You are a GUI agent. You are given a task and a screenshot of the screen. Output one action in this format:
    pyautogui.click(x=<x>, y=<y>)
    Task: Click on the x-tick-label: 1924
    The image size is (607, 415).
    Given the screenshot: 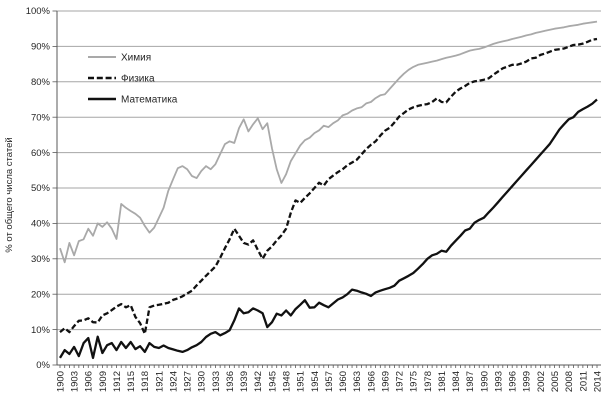 What is the action you would take?
    pyautogui.click(x=173, y=381)
    